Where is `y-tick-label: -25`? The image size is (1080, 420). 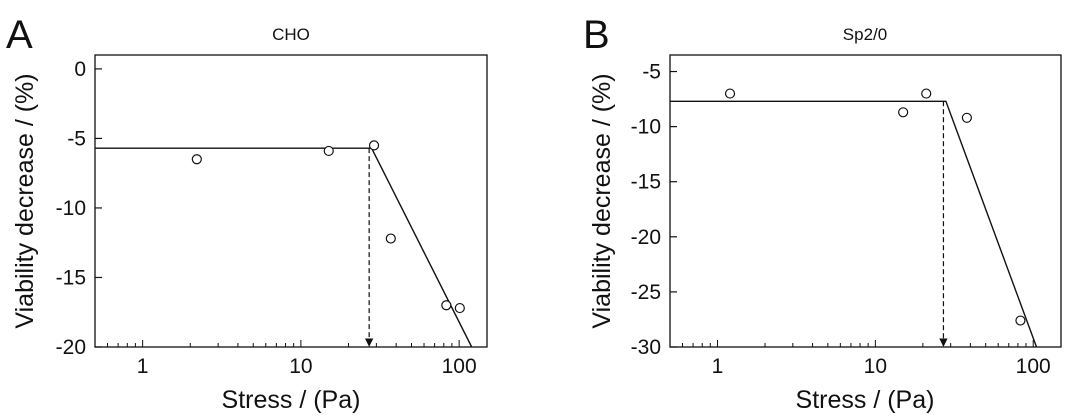 y-tick-label: -25 is located at coordinates (646, 292).